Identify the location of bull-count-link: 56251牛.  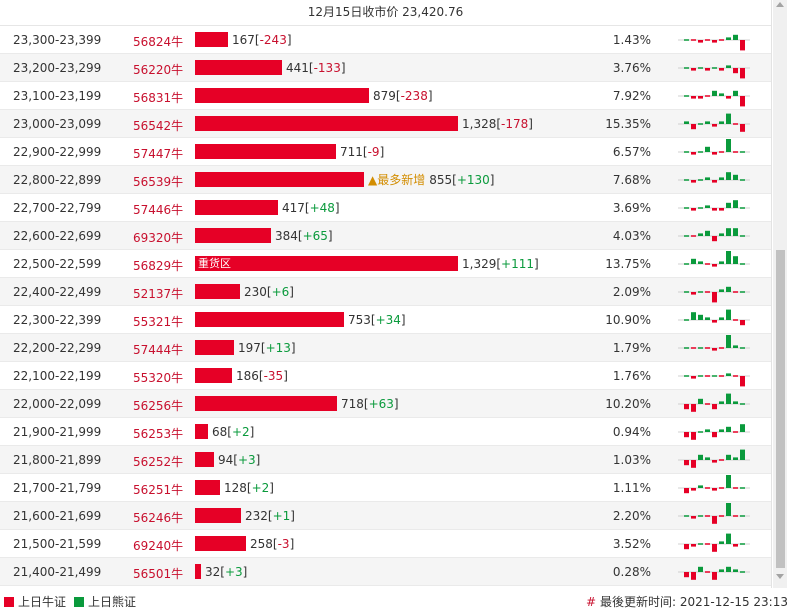
(158, 490).